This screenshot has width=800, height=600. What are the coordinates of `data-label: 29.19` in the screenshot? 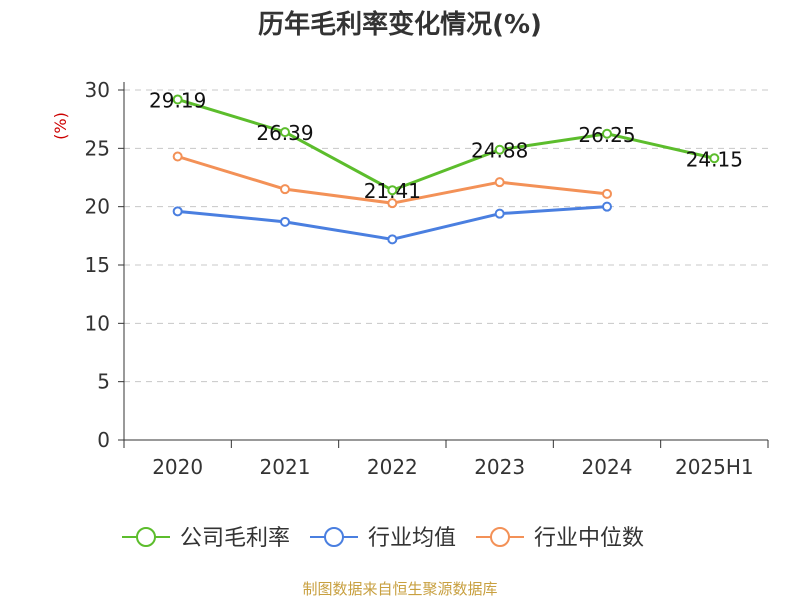 It's located at (177, 100).